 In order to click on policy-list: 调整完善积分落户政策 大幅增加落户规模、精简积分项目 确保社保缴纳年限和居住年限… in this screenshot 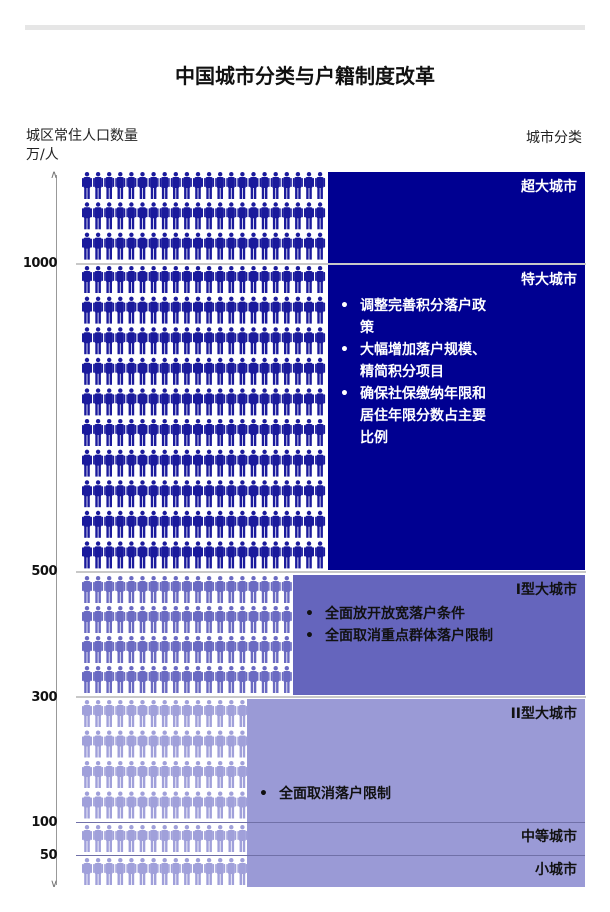, I will do `click(418, 372)`.